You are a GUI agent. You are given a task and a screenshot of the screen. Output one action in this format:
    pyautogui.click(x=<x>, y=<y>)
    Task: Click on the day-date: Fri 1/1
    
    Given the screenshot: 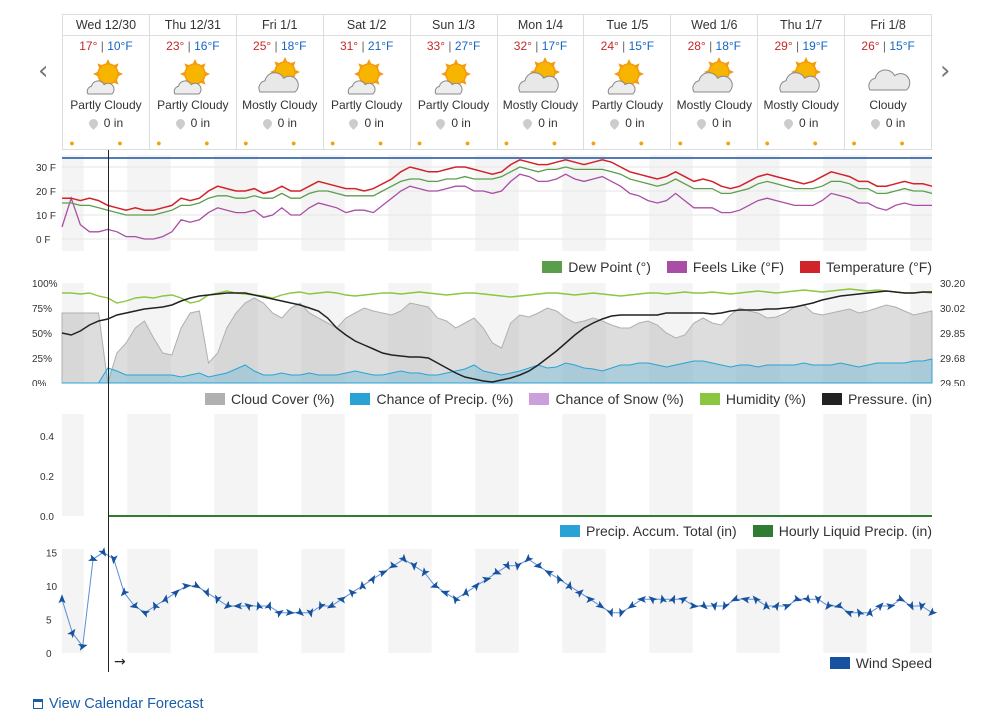 What is the action you would take?
    pyautogui.click(x=279, y=25)
    